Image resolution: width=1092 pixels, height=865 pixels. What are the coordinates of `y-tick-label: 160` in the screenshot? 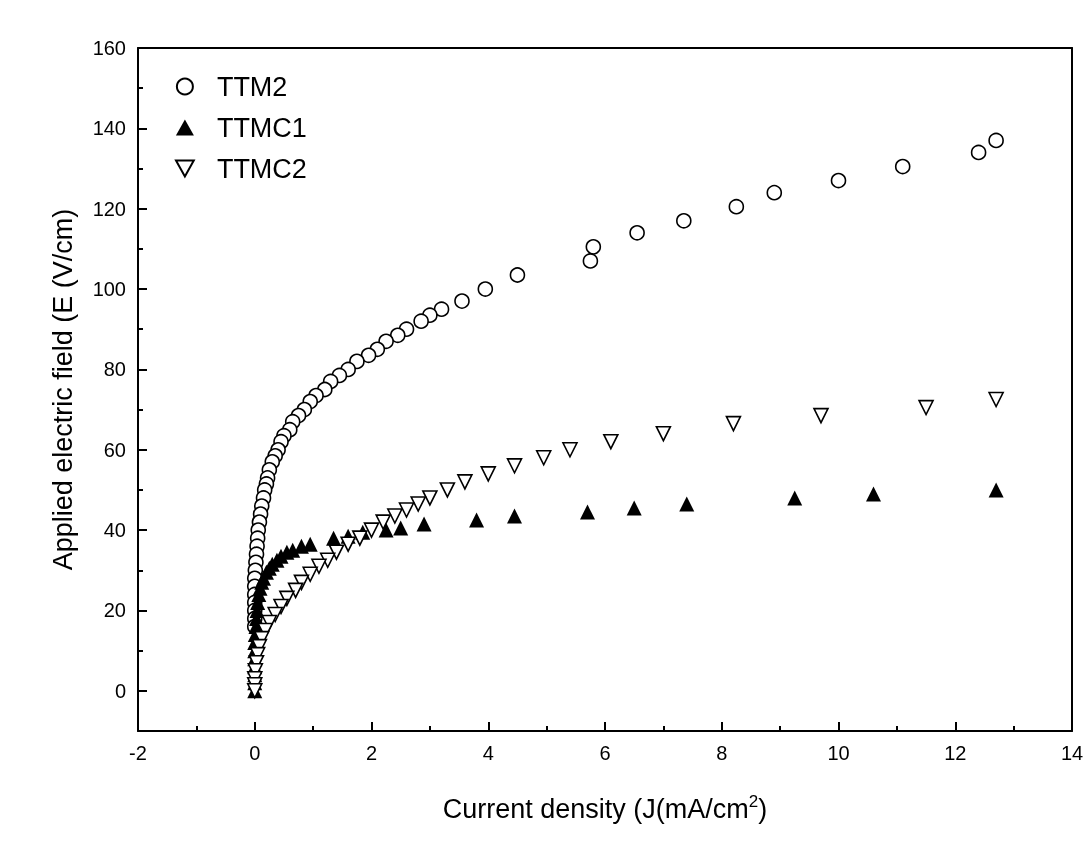 It's located at (109, 48).